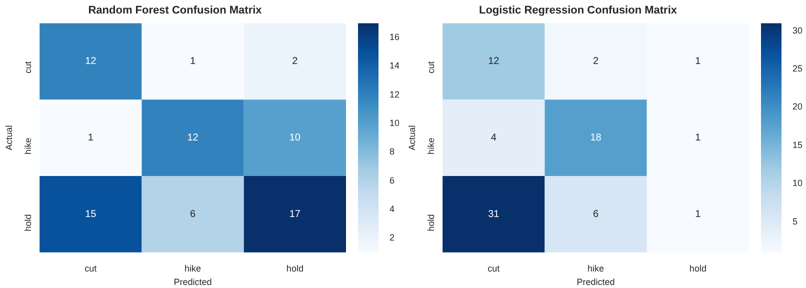 This screenshot has height=288, width=806. Describe the element at coordinates (797, 107) in the screenshot. I see `color-bar-label: 20` at that location.